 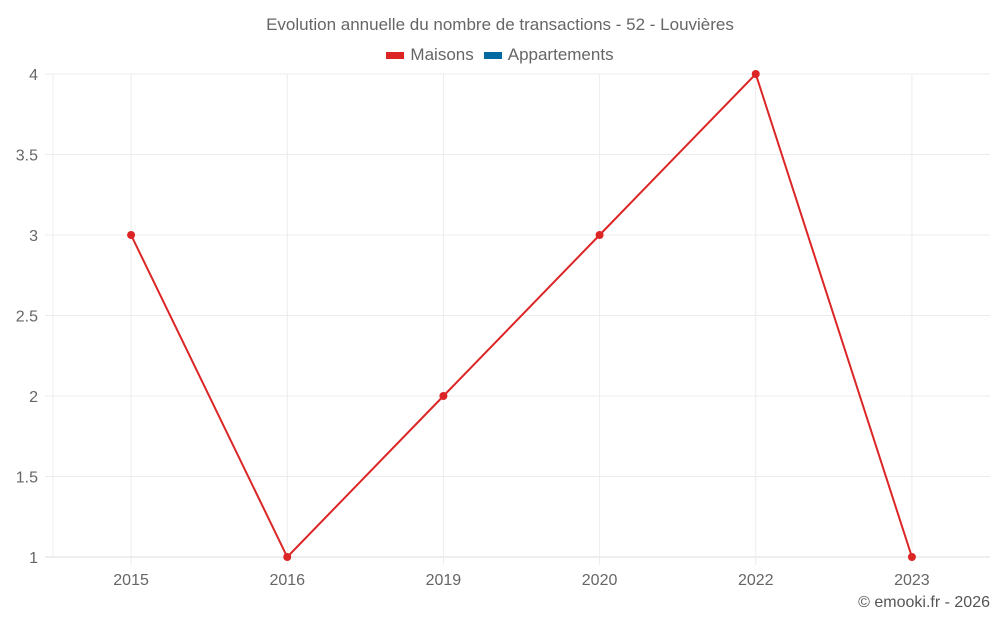 I want to click on legend-item-maisons: Maisons, so click(x=430, y=55).